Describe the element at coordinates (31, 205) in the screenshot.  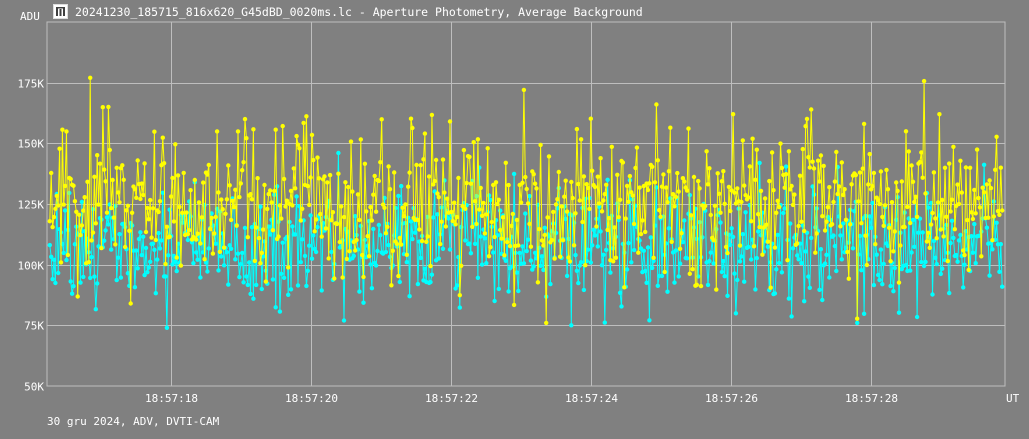
I see `y-tick-label: 125K` at that location.